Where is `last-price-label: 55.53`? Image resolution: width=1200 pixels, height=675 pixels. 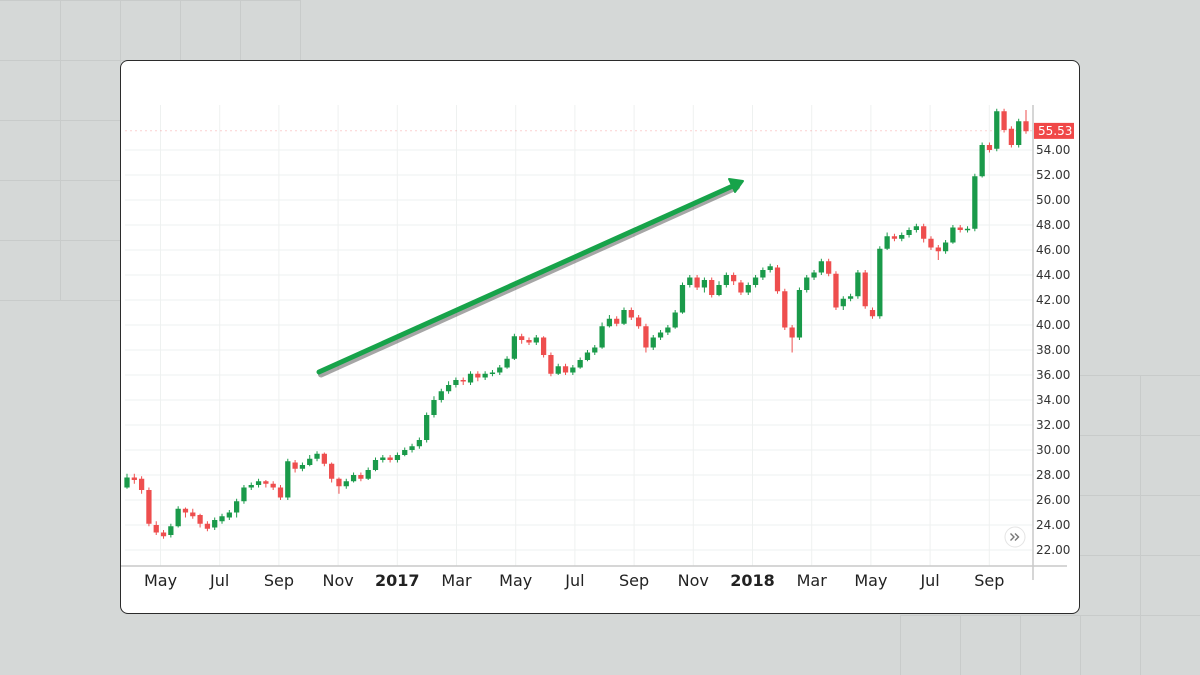 last-price-label: 55.53 is located at coordinates (1055, 131).